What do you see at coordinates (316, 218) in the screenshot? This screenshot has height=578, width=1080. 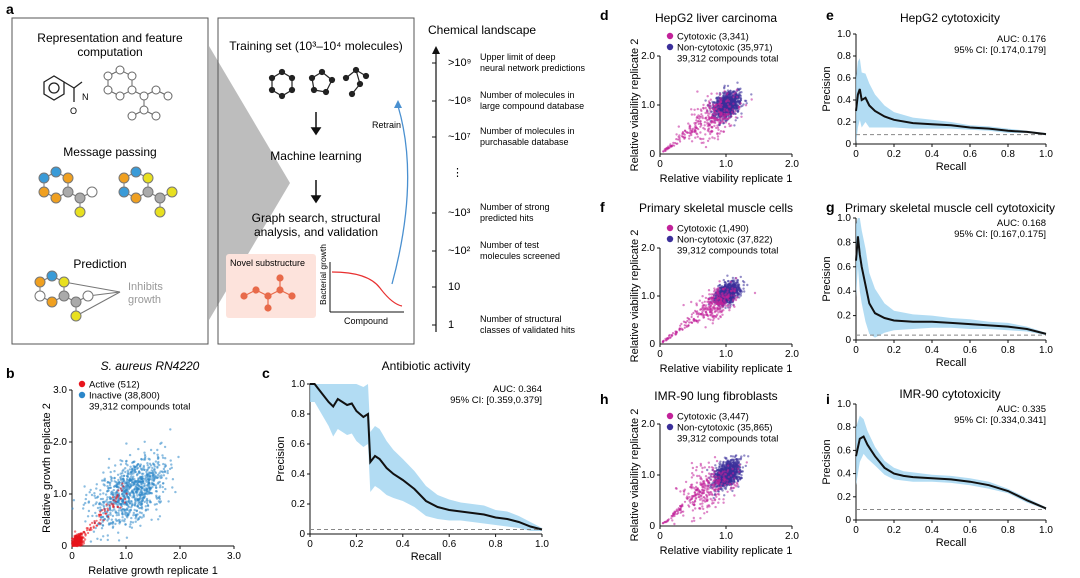 I see `graph-search-label-1: Graph search, structural` at bounding box center [316, 218].